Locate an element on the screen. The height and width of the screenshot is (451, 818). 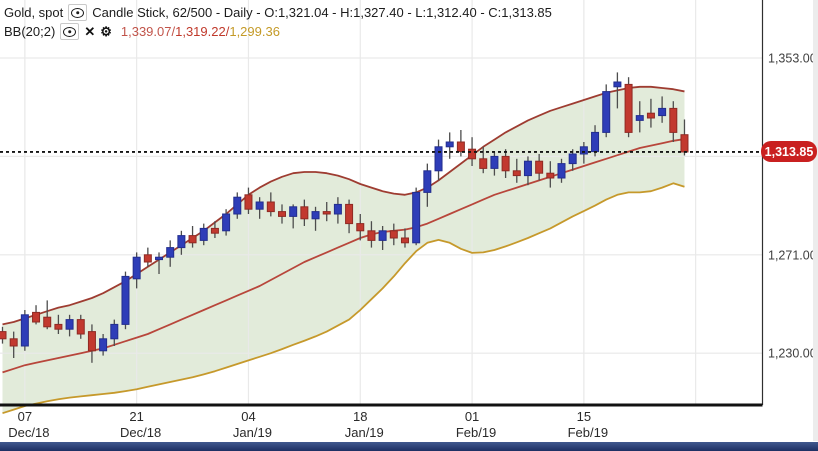
x-axis-day-label: 04 is located at coordinates (248, 416).